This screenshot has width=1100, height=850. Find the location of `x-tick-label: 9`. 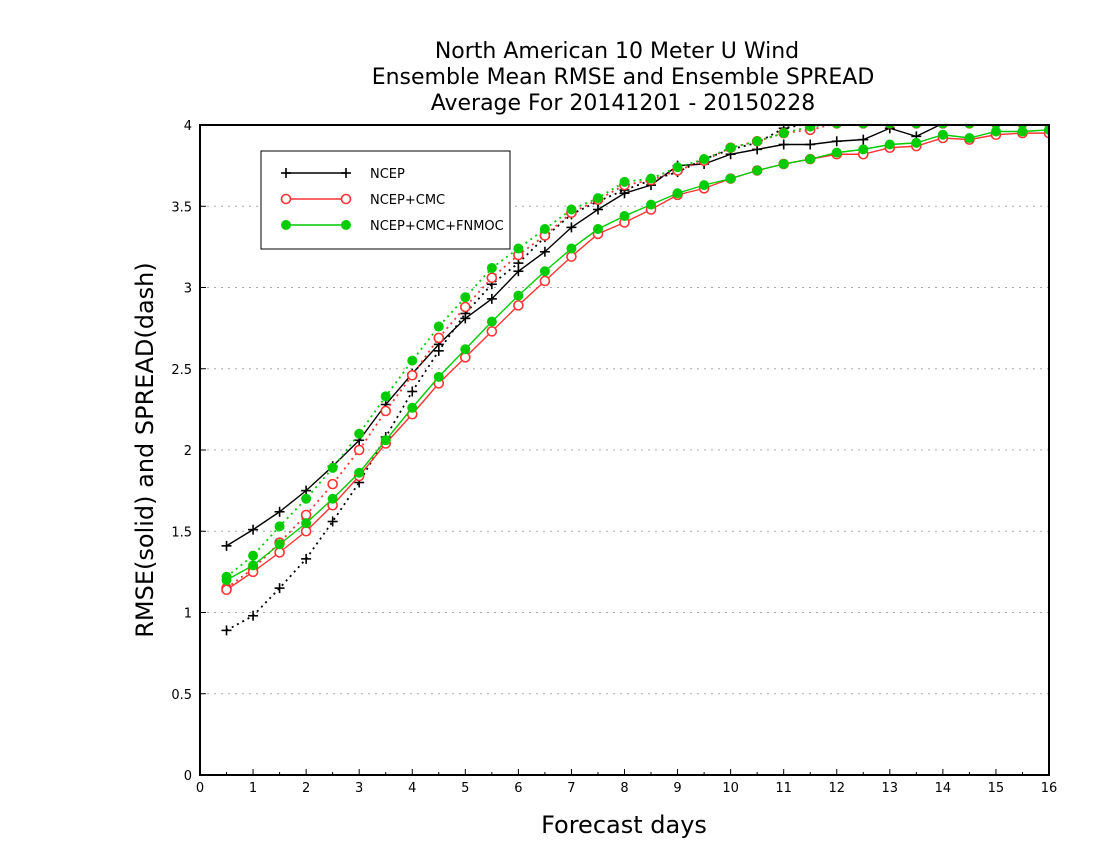

x-tick-label: 9 is located at coordinates (677, 788).